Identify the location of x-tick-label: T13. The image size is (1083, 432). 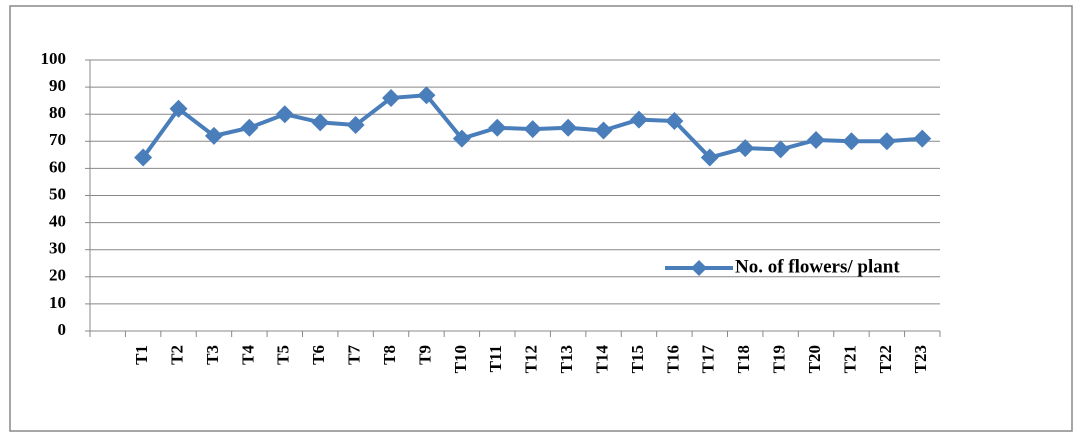
(566, 359).